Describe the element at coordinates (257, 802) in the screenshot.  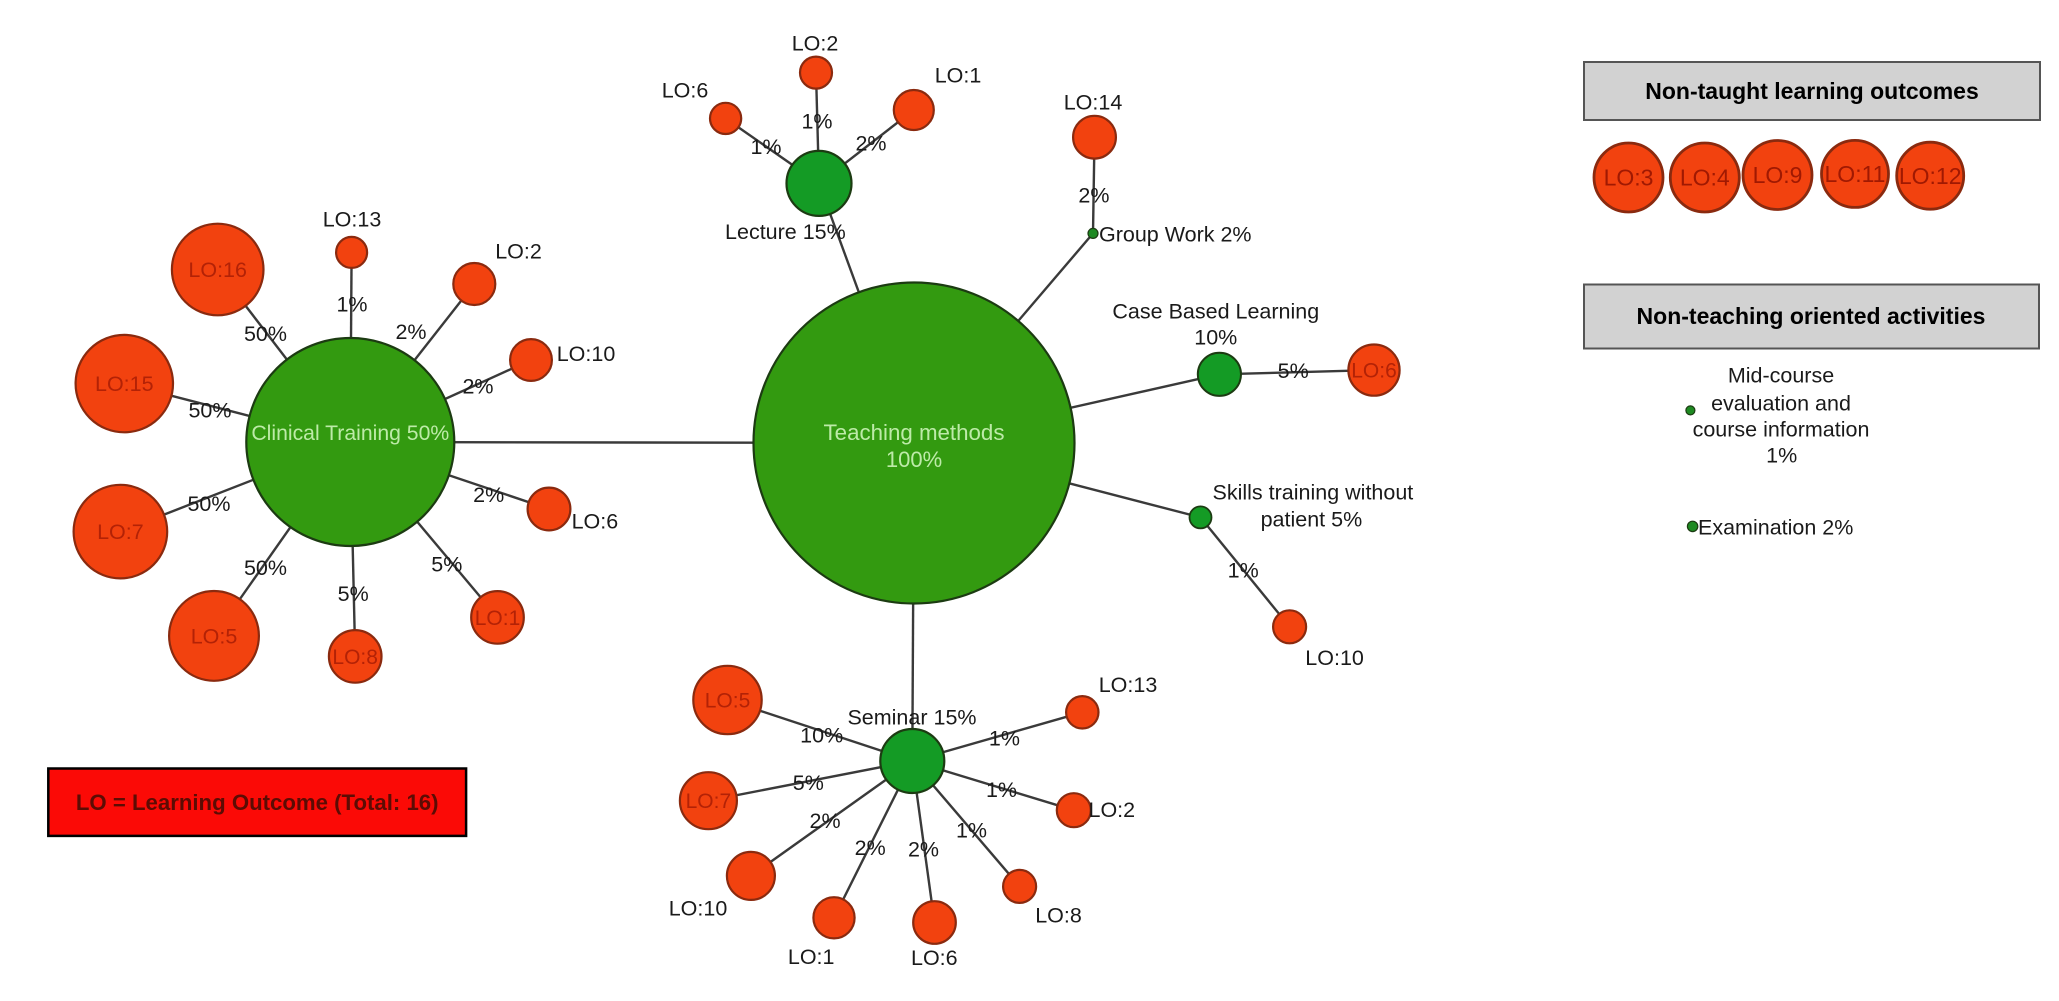
I see `svg-text:LO = Learning Outcome (Total:: LO = Learning Outcome (Total: 16)` at that location.